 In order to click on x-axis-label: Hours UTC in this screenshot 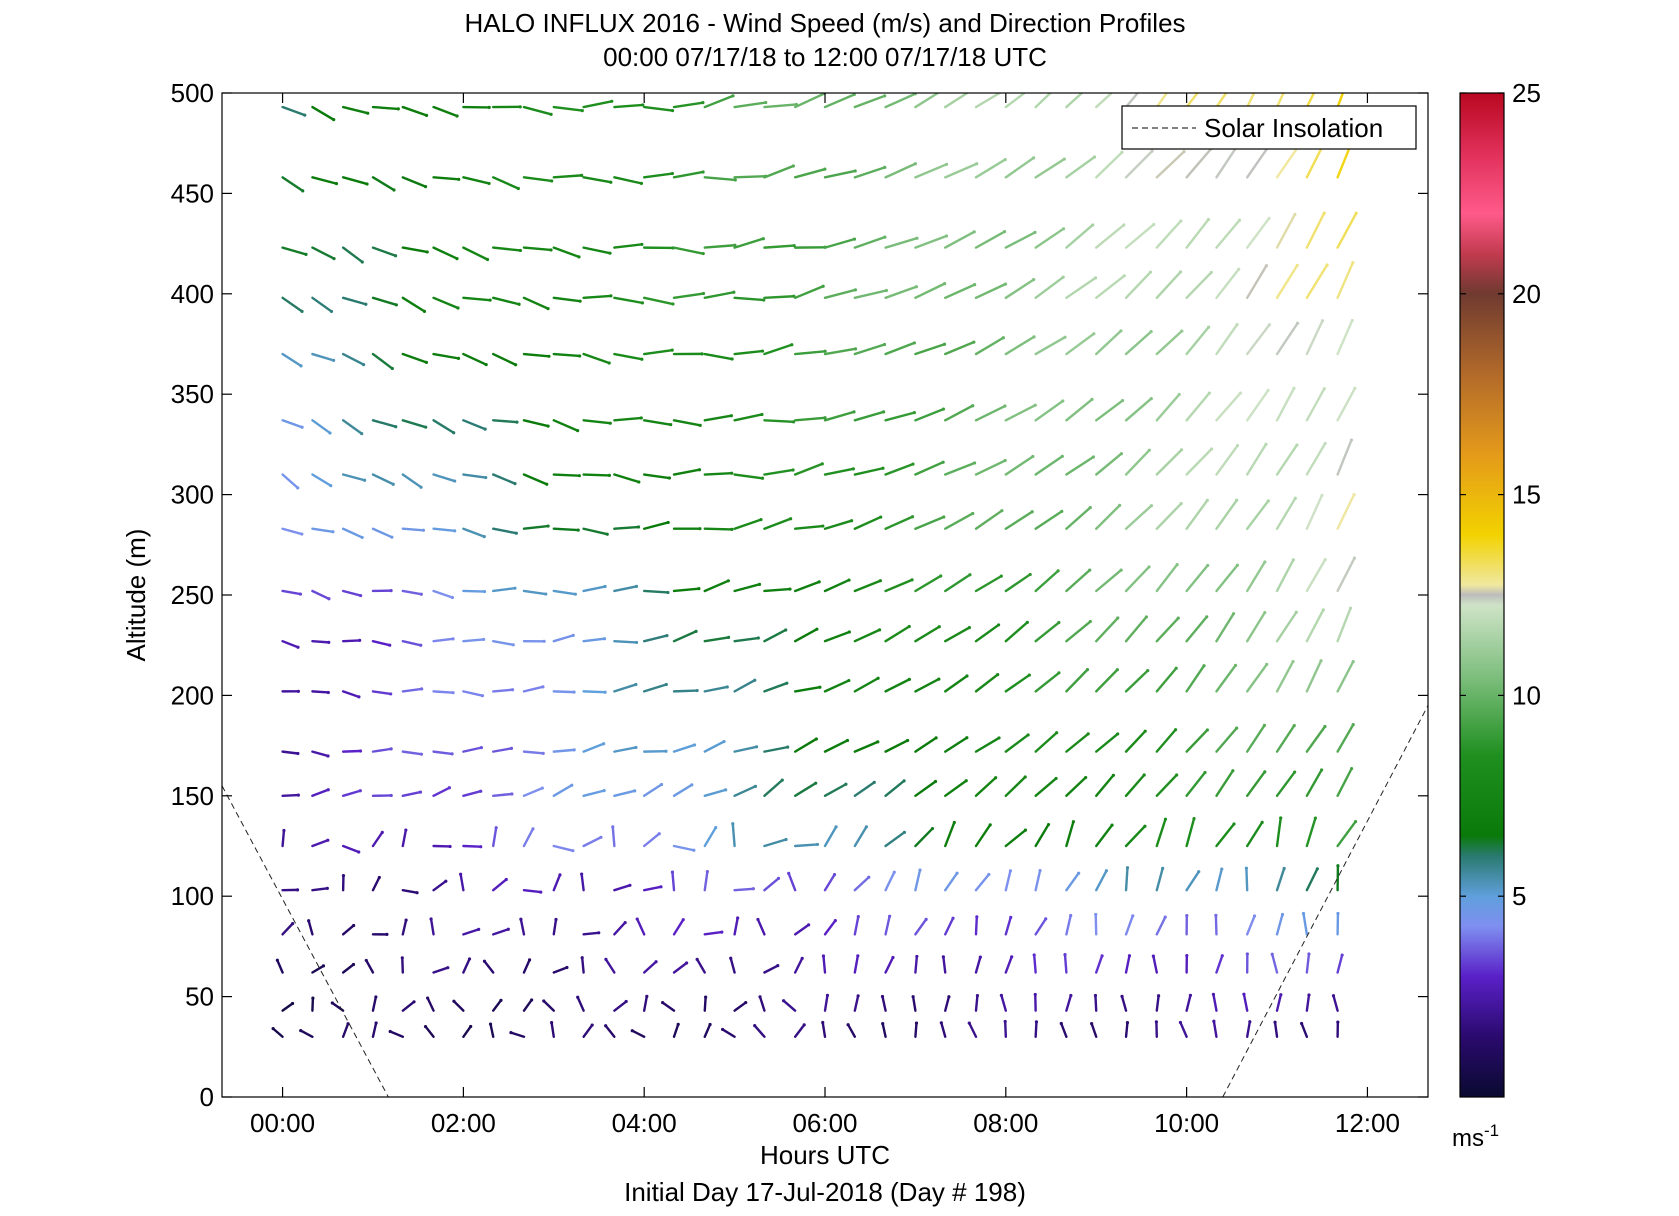, I will do `click(825, 1155)`.